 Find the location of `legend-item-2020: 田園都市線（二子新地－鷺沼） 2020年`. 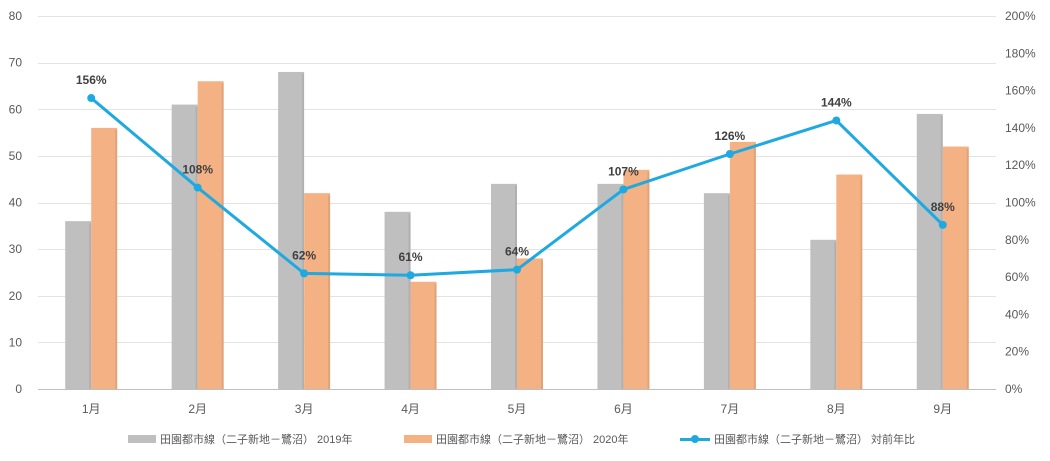

legend-item-2020: 田園都市線（二子新地－鷺沼） 2020年 is located at coordinates (516, 439).